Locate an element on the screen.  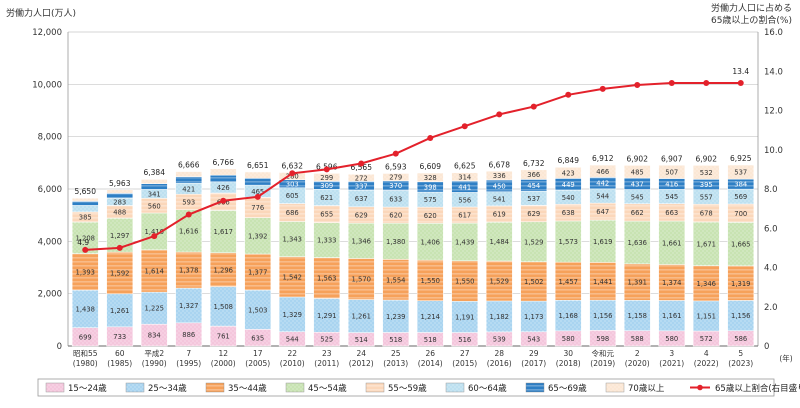
x-tick-era: 25 is located at coordinates (396, 353).